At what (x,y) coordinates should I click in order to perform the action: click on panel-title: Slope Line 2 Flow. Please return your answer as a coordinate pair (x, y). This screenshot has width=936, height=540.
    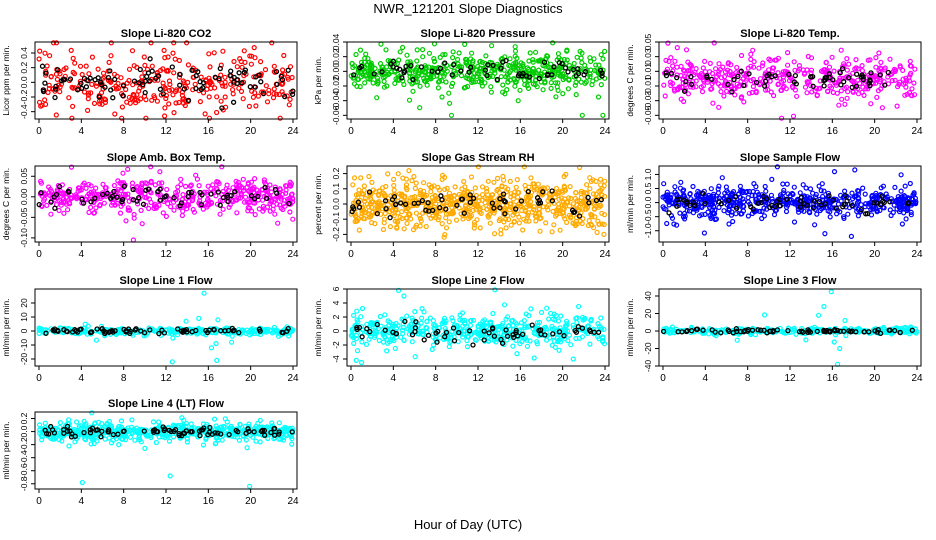
    Looking at the image, I should click on (478, 281).